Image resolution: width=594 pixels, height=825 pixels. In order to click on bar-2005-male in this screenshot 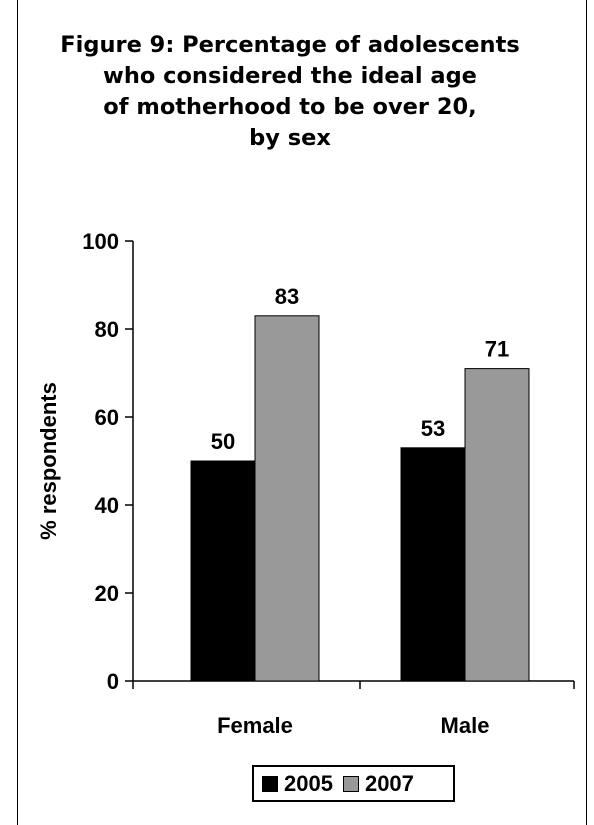, I will do `click(433, 564)`.